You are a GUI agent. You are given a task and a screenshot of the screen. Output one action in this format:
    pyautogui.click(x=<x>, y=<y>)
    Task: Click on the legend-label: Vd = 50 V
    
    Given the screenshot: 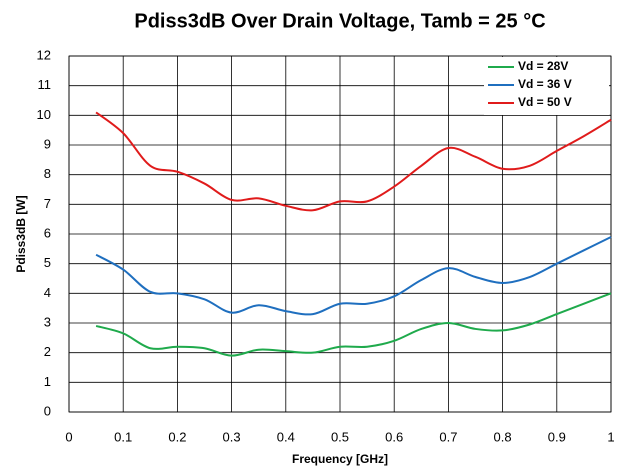 What is the action you would take?
    pyautogui.click(x=545, y=102)
    